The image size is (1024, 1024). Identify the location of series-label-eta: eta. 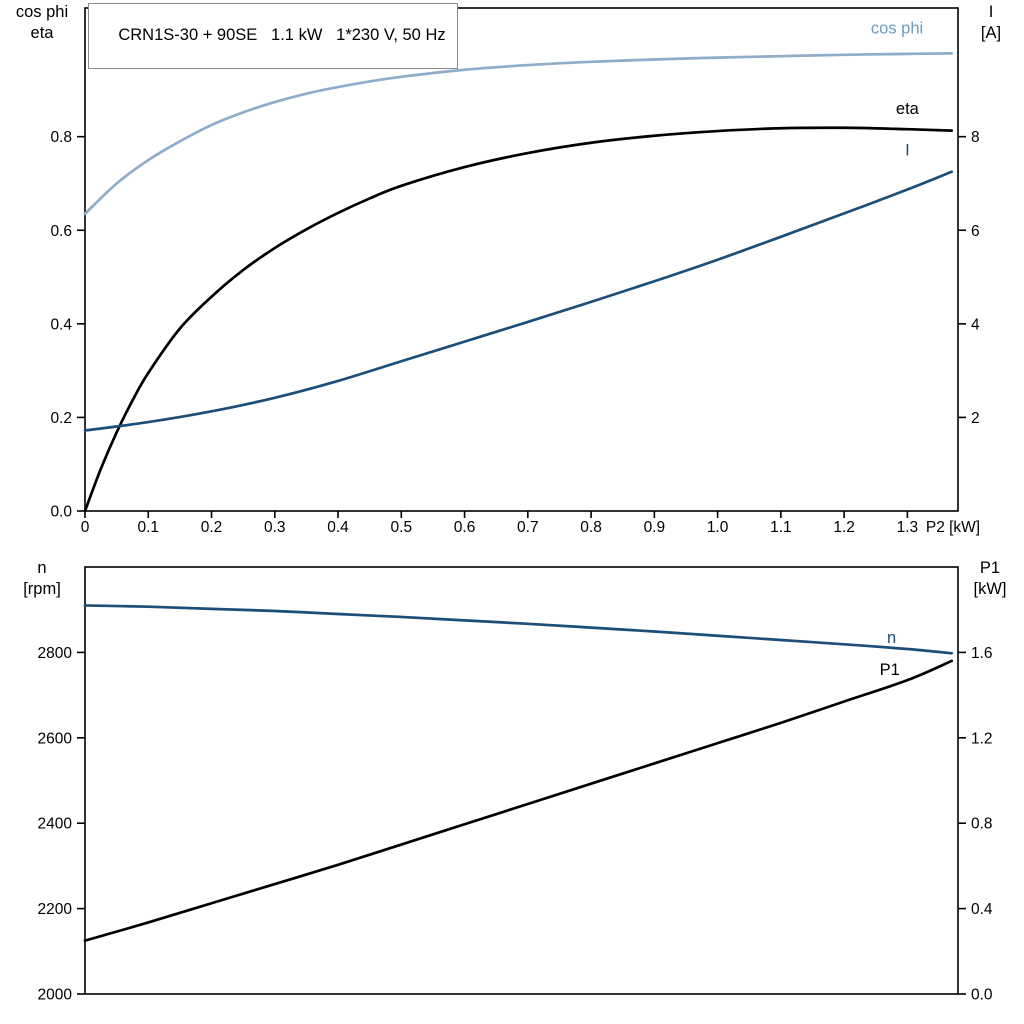
(908, 109).